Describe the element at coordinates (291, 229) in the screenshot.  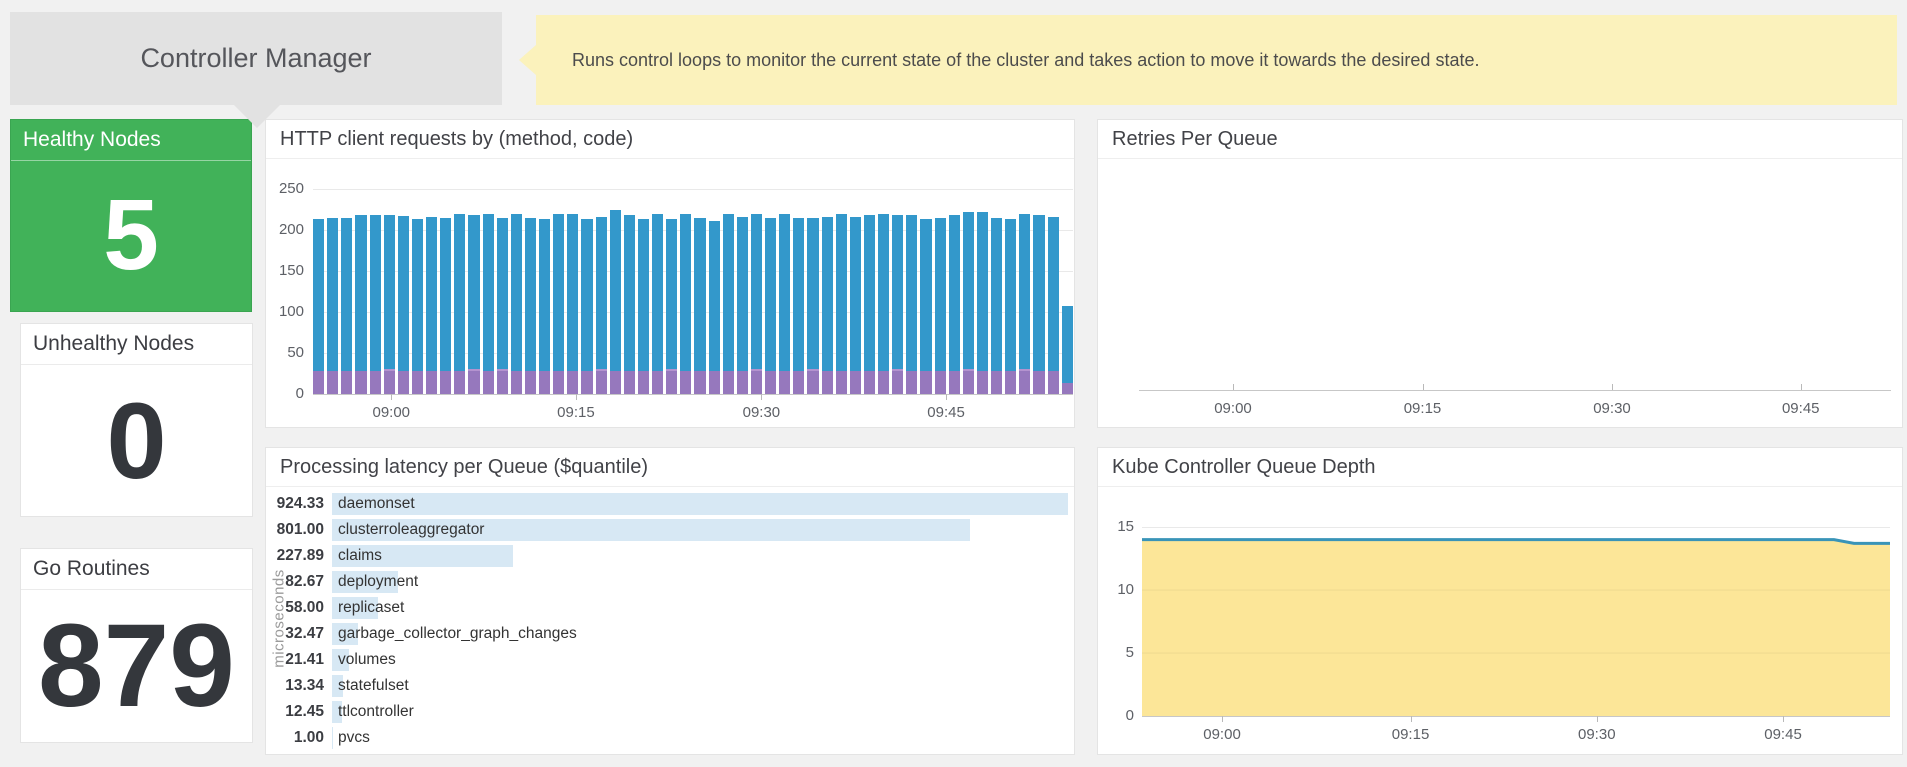
I see `y-tick-label: 200` at that location.